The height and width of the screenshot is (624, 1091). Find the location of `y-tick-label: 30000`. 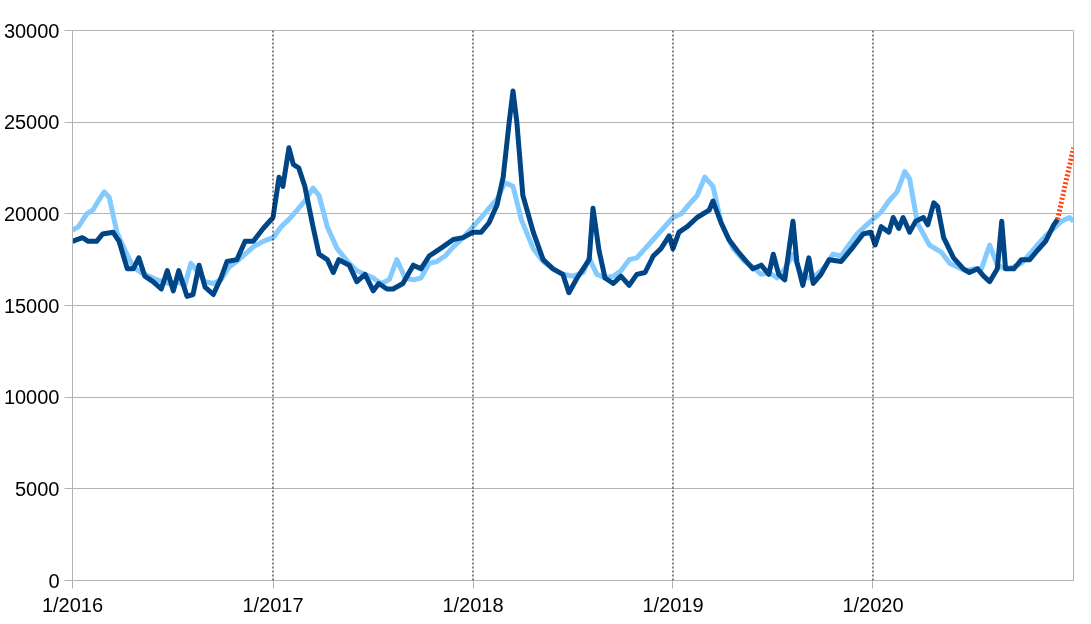

y-tick-label: 30000 is located at coordinates (31, 30).